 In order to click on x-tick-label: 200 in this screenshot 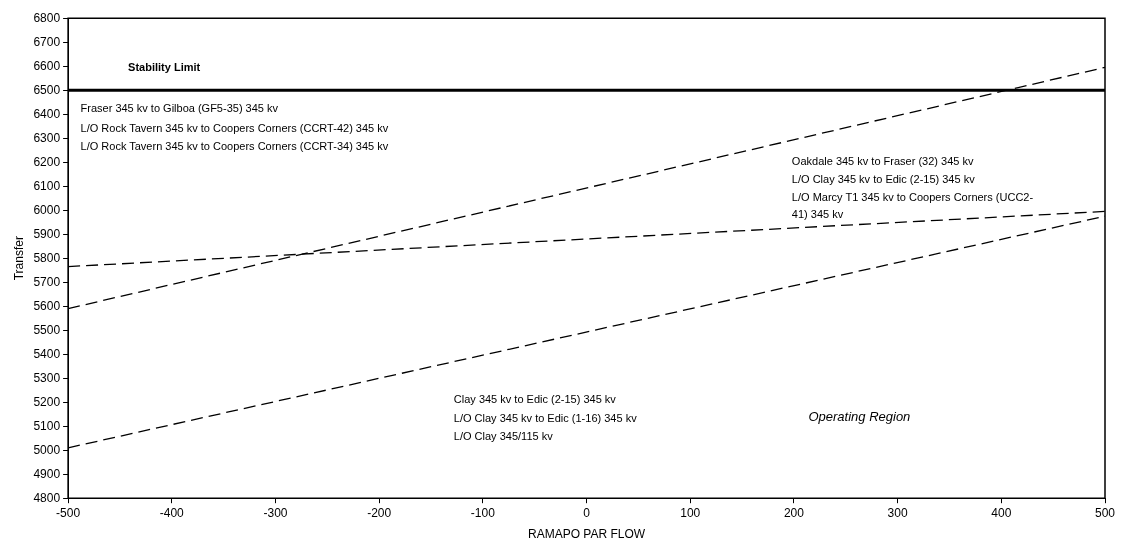, I will do `click(794, 512)`.